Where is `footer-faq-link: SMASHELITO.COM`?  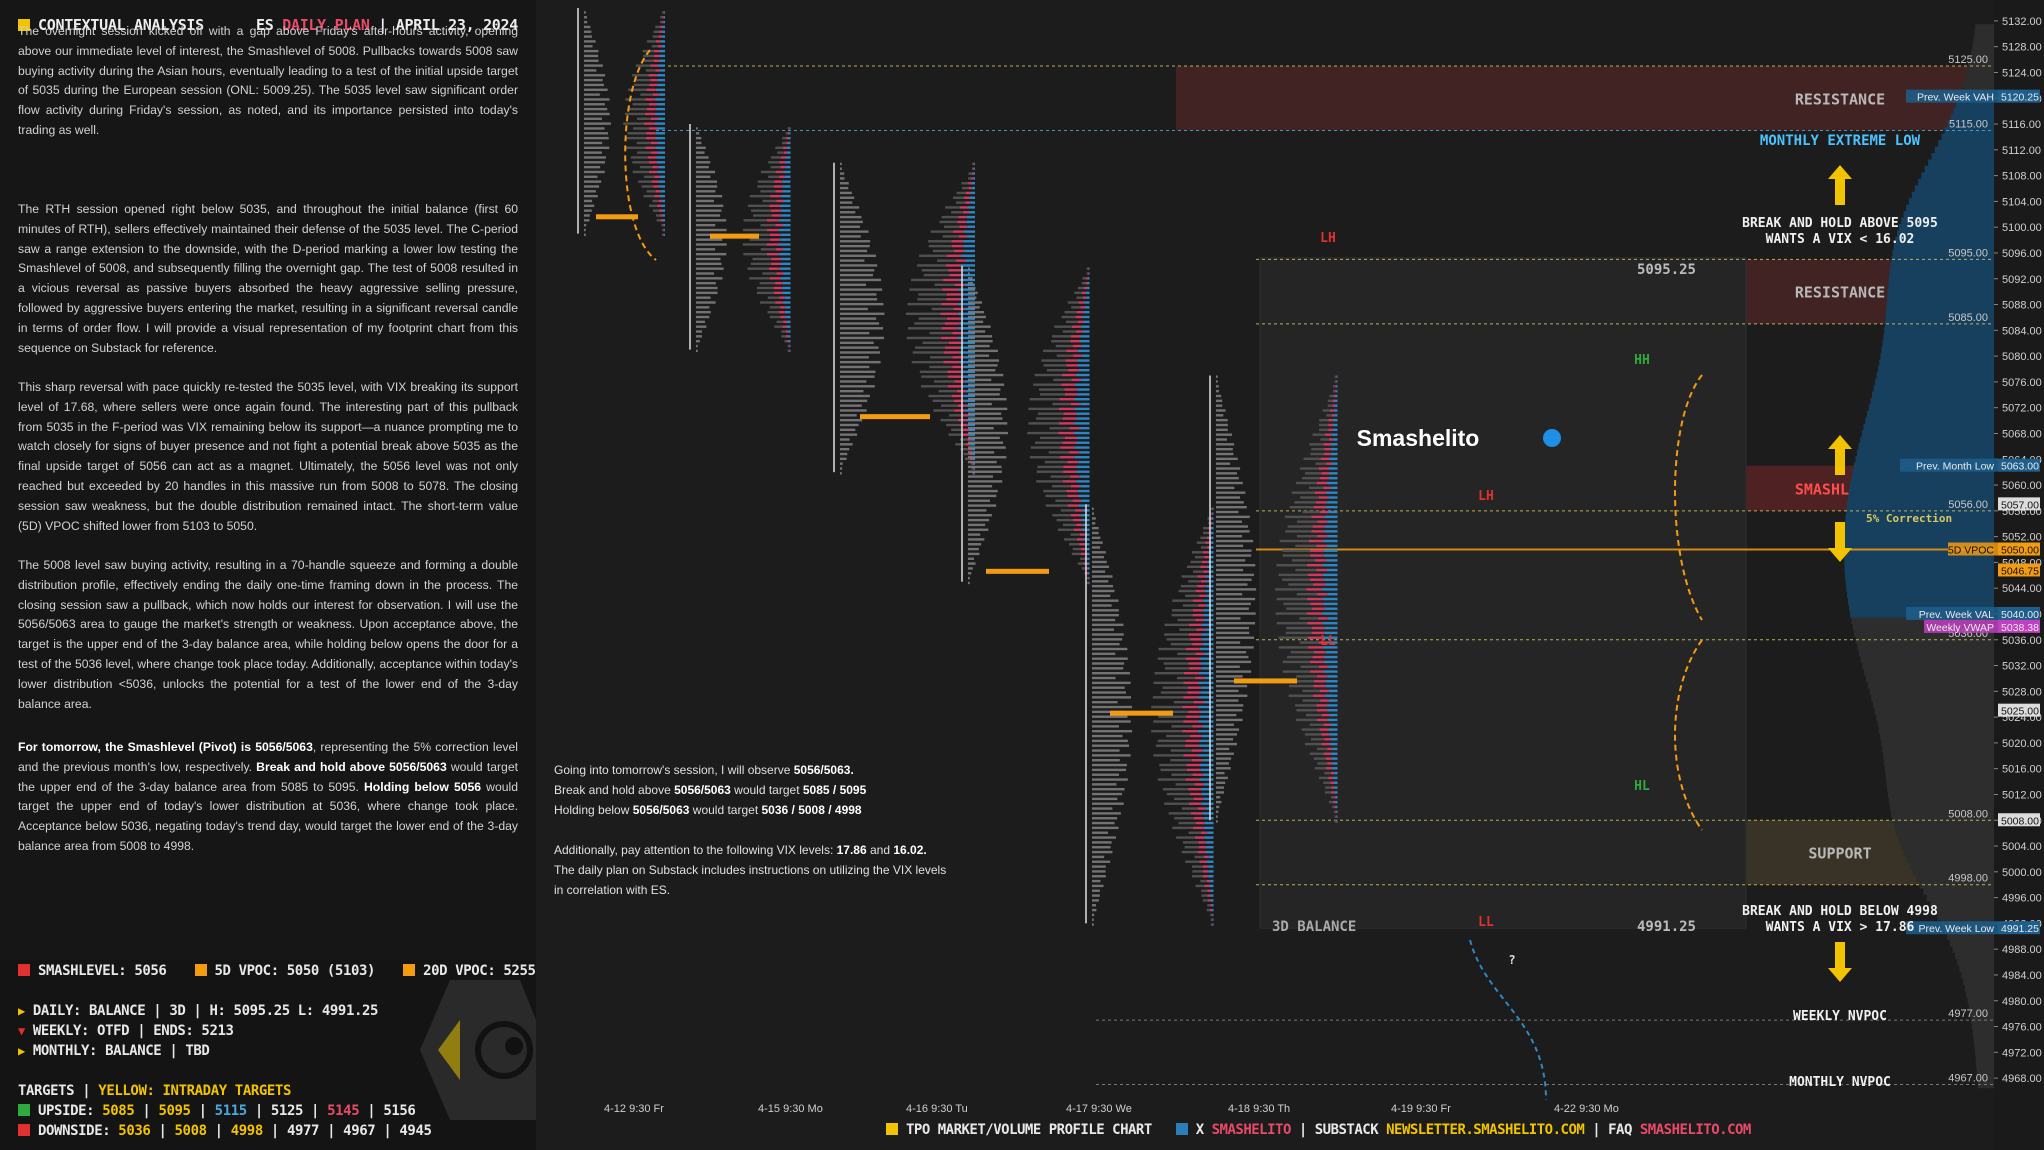
footer-faq-link: SMASHELITO.COM is located at coordinates (1695, 1130).